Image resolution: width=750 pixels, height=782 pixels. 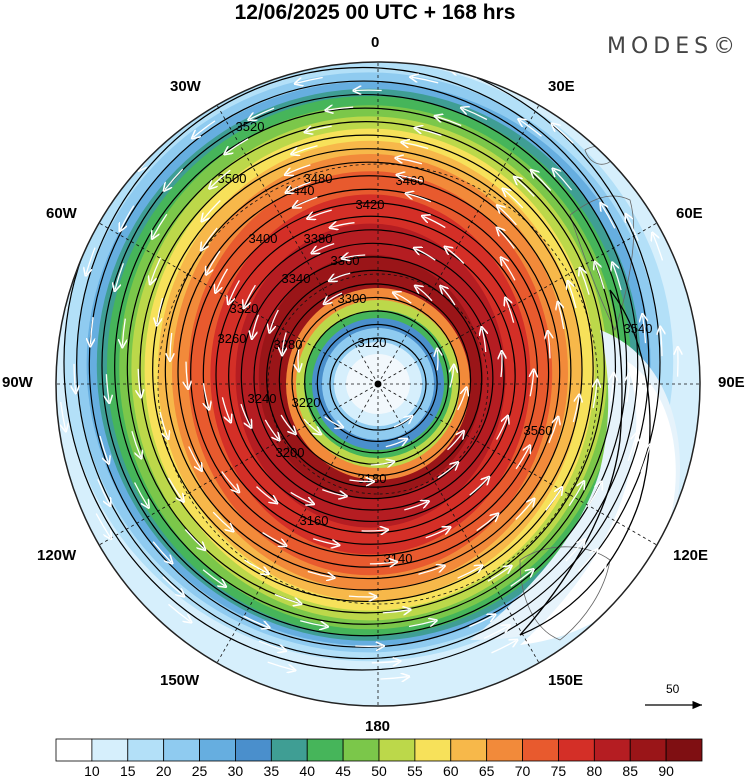 I want to click on modes-logo: MODES©, so click(x=674, y=46).